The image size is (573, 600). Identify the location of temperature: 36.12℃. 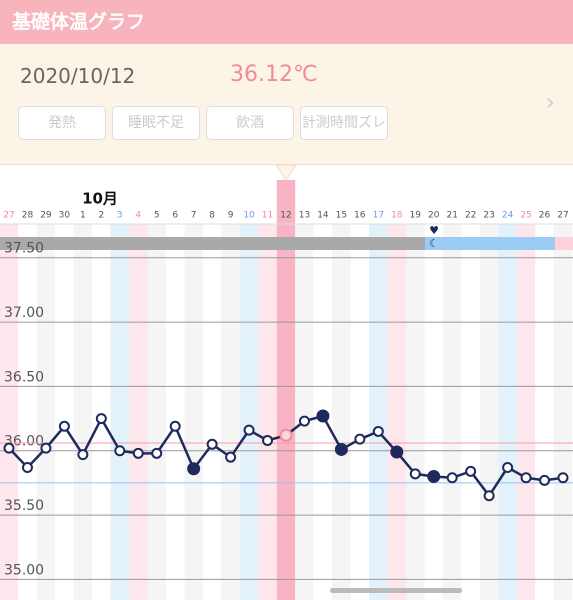
(274, 74).